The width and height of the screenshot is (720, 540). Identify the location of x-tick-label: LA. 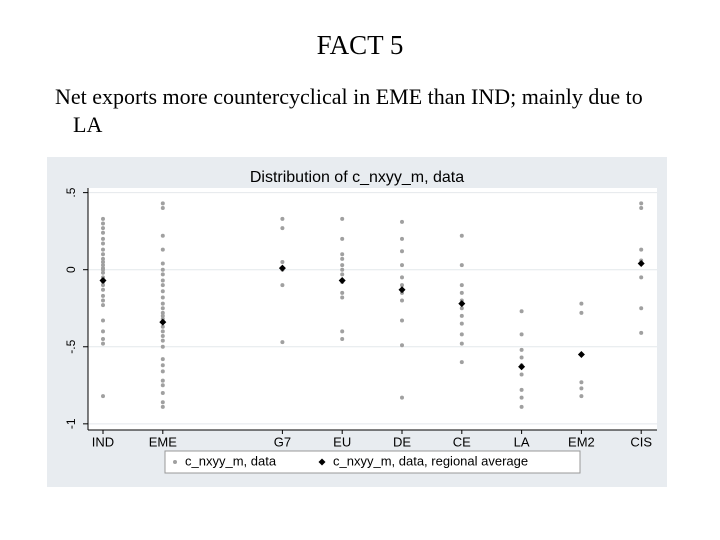
(522, 441).